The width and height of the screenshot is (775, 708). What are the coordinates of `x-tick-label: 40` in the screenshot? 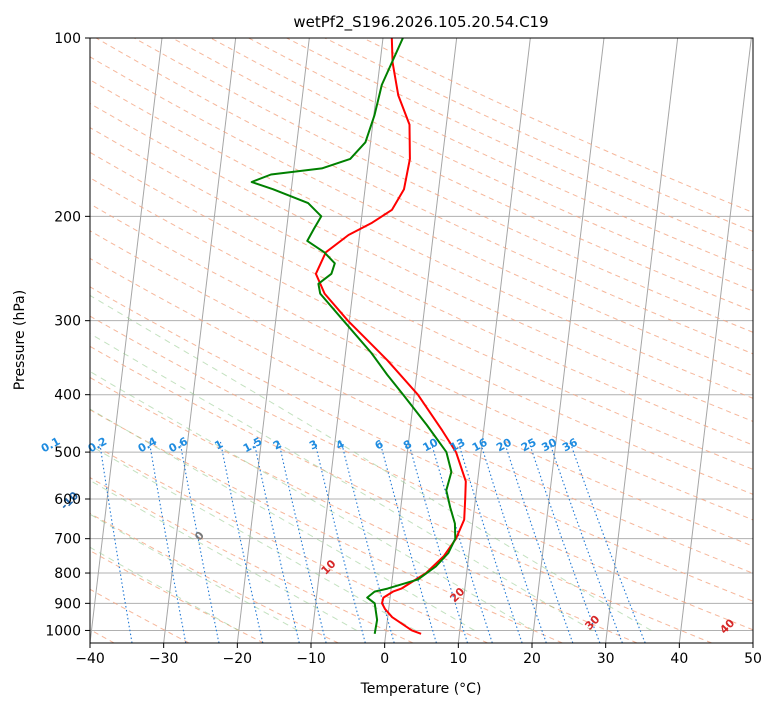 It's located at (679, 659).